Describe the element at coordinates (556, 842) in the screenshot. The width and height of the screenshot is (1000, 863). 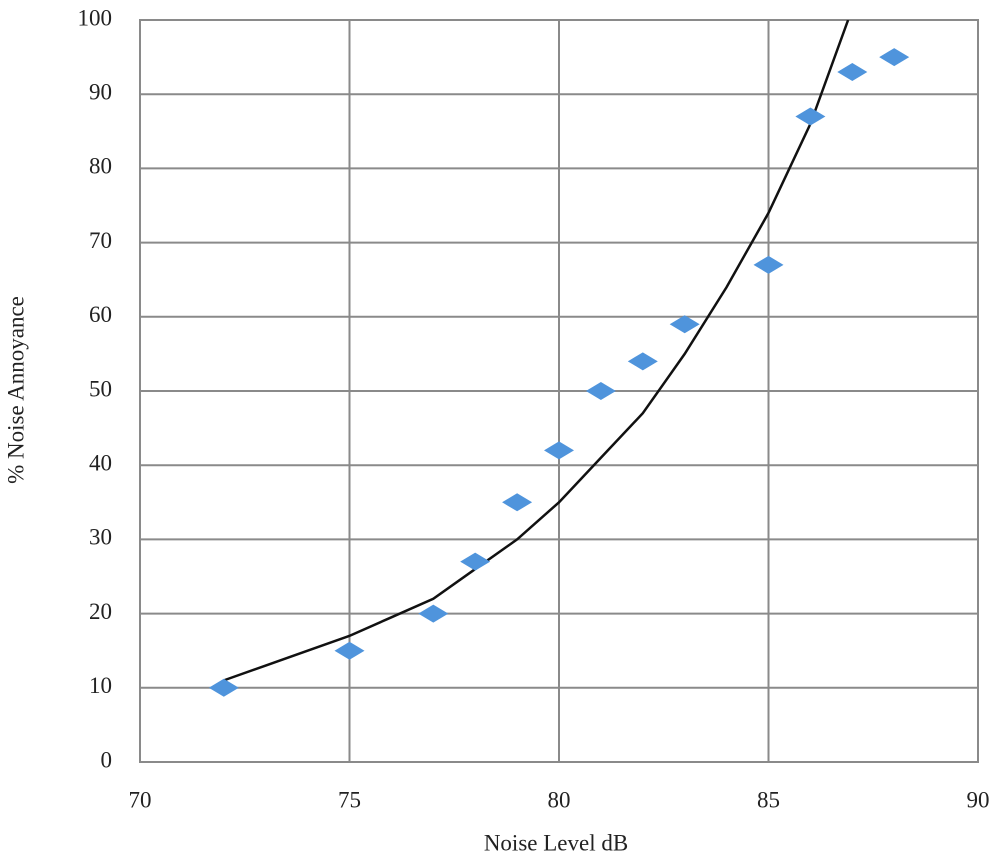
I see `x-axis-label: Noise Level dB` at that location.